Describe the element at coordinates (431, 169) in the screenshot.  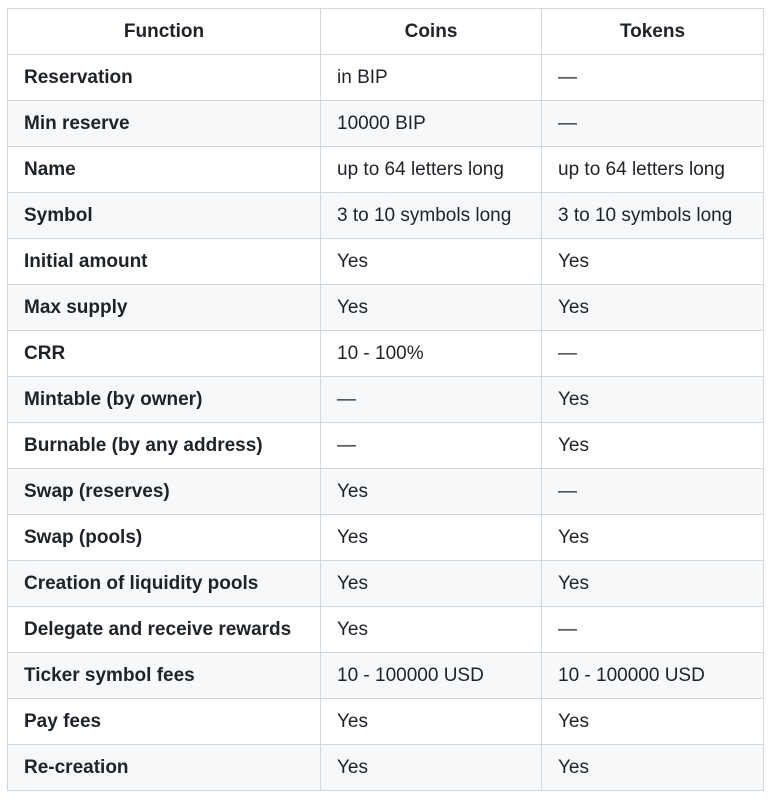
I see `coins-cell: up to 64 letters long` at that location.